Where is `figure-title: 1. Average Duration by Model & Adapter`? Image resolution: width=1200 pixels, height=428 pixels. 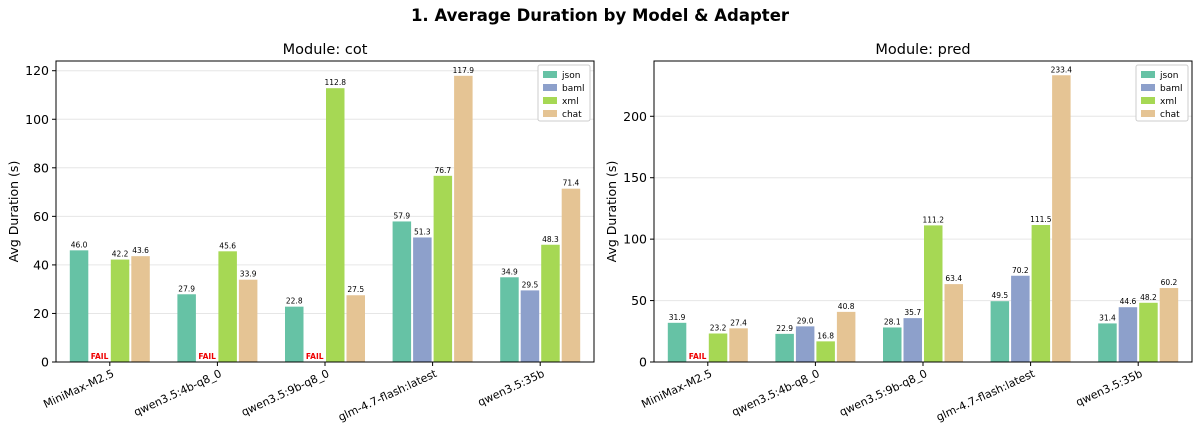
figure-title: 1. Average Duration by Model & Adapter is located at coordinates (600, 15).